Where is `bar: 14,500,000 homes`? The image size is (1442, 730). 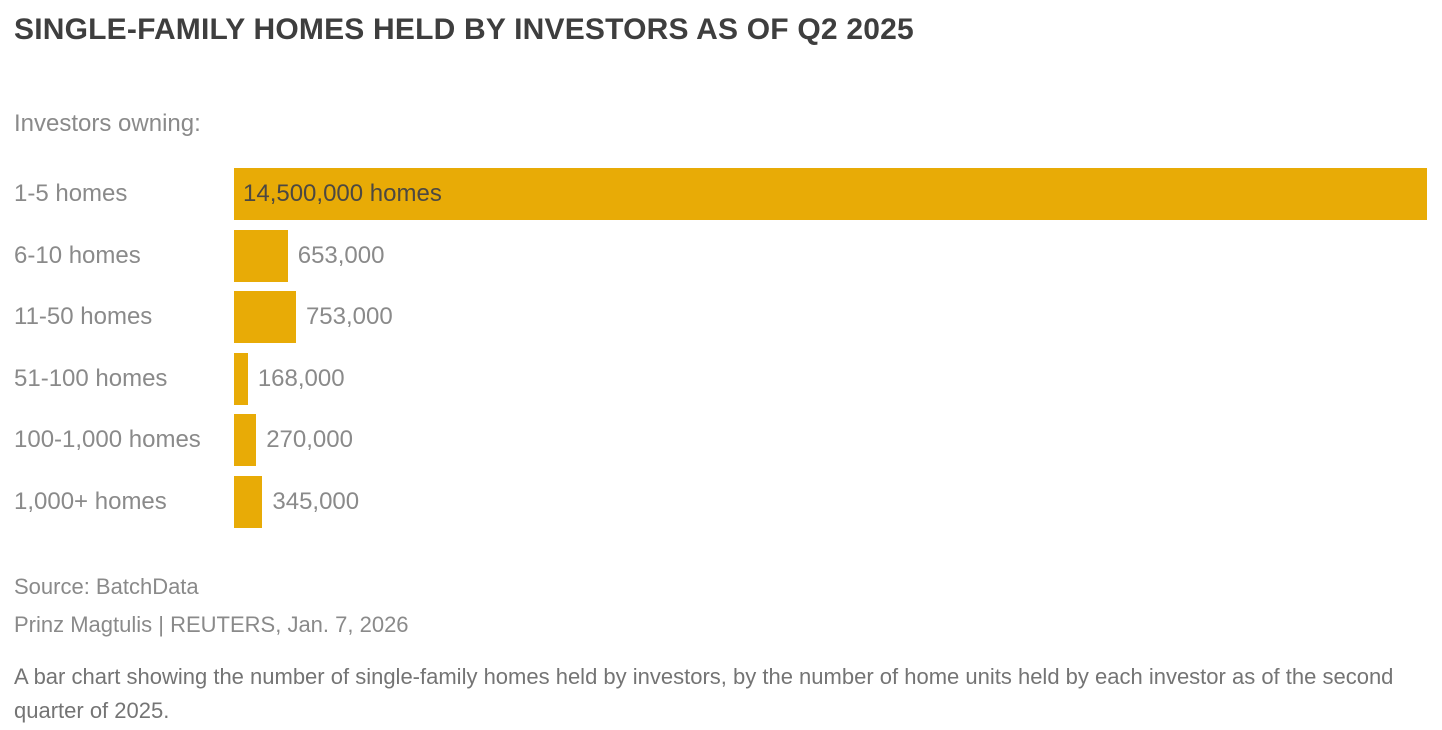
bar: 14,500,000 homes is located at coordinates (830, 194).